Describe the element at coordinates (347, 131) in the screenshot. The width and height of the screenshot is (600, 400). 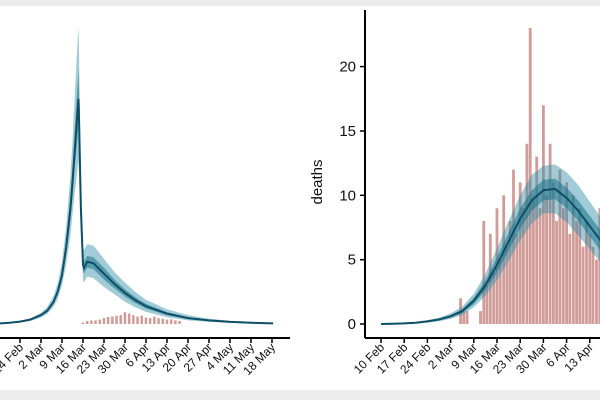
I see `right-y-tick-label-3: 15` at that location.